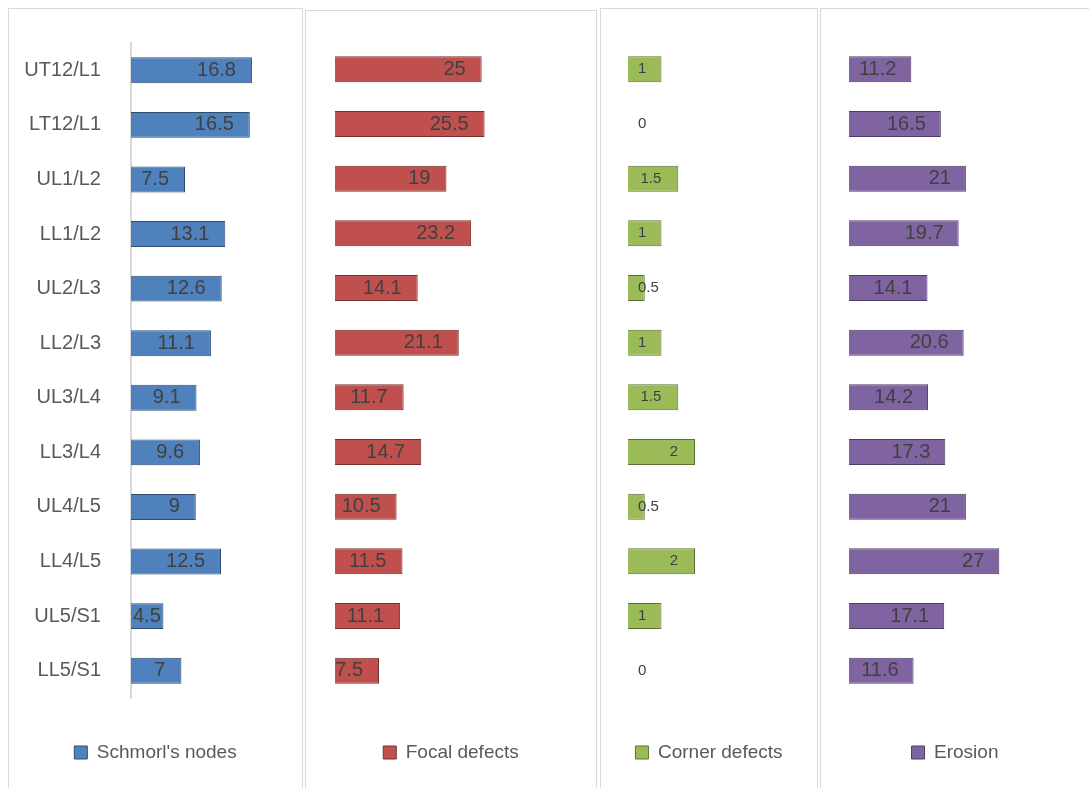 This screenshot has width=1089, height=788. I want to click on data-label: 11.7, so click(369, 395).